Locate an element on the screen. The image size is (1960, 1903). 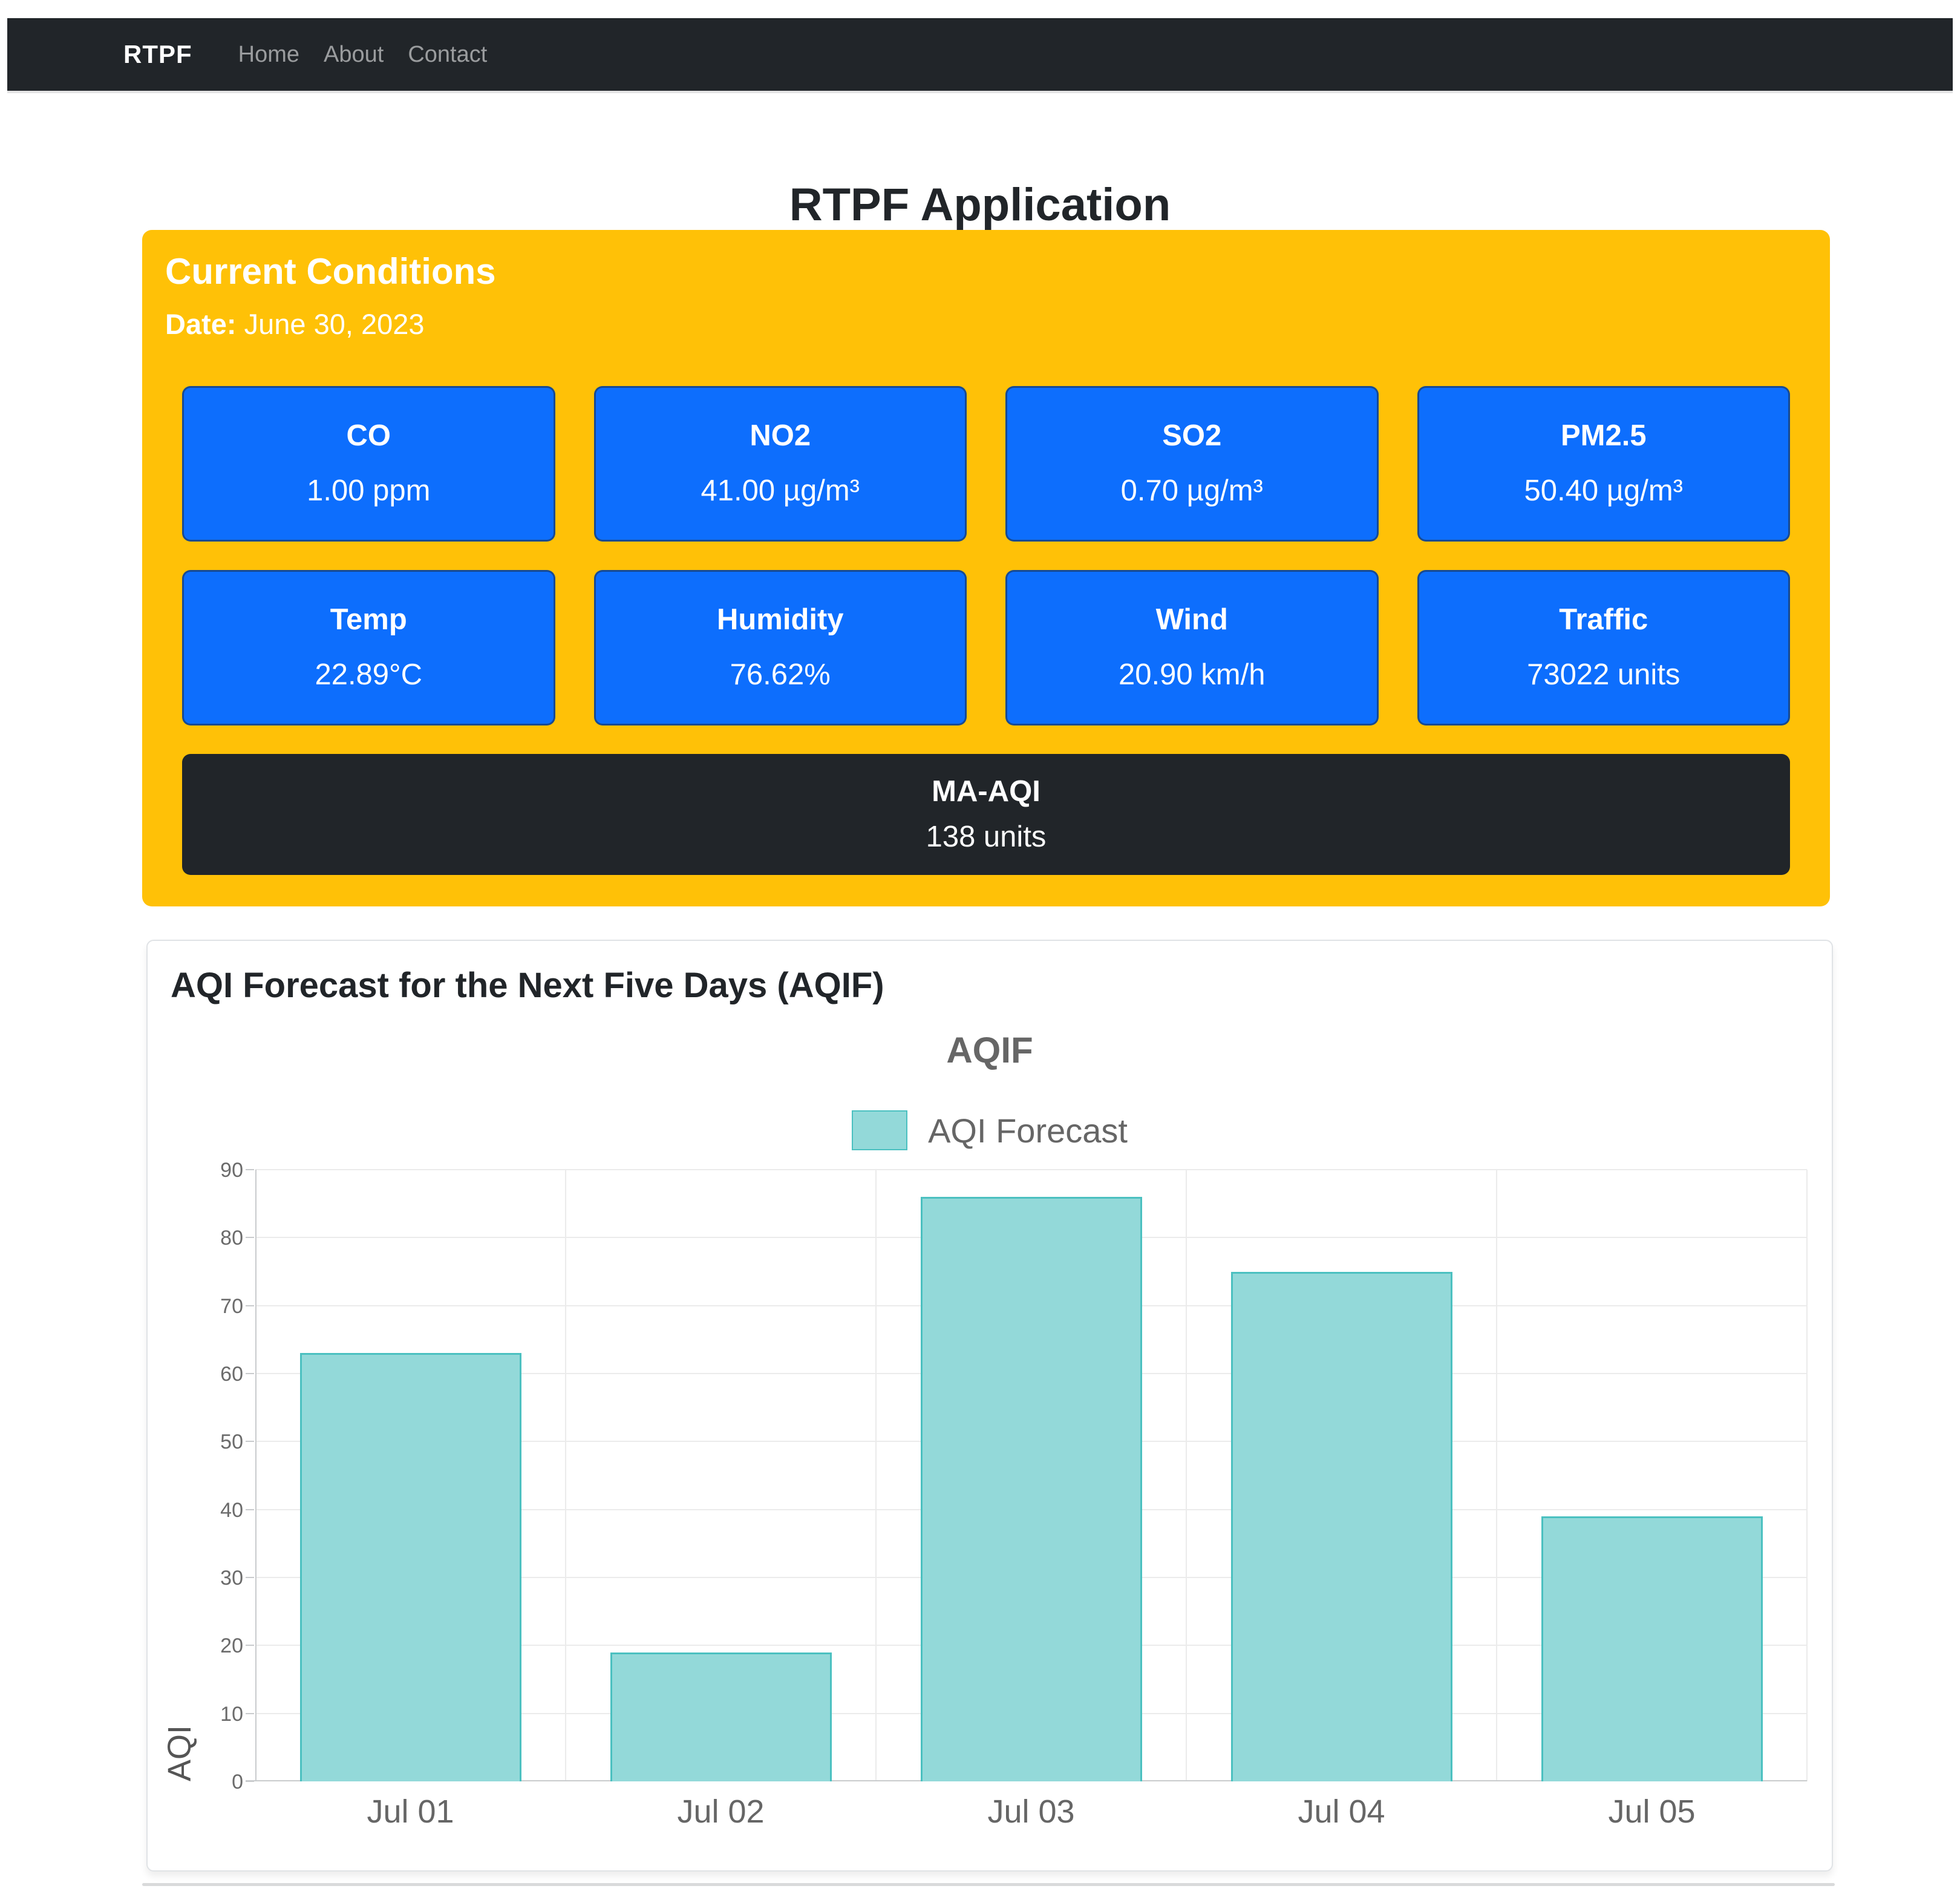
x-tick-label: Jul 03 is located at coordinates (1031, 1812).